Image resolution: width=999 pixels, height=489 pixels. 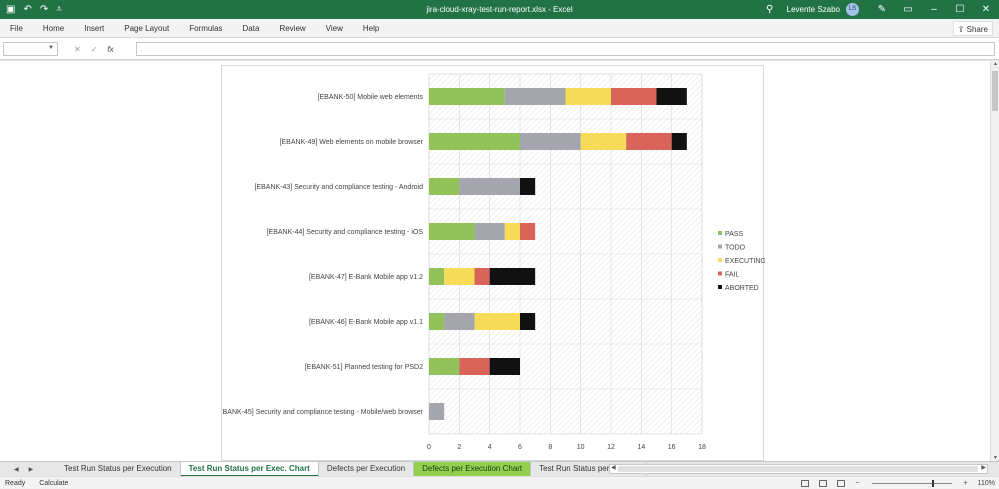 What do you see at coordinates (27, 9) in the screenshot?
I see `undo-icon: ↶` at bounding box center [27, 9].